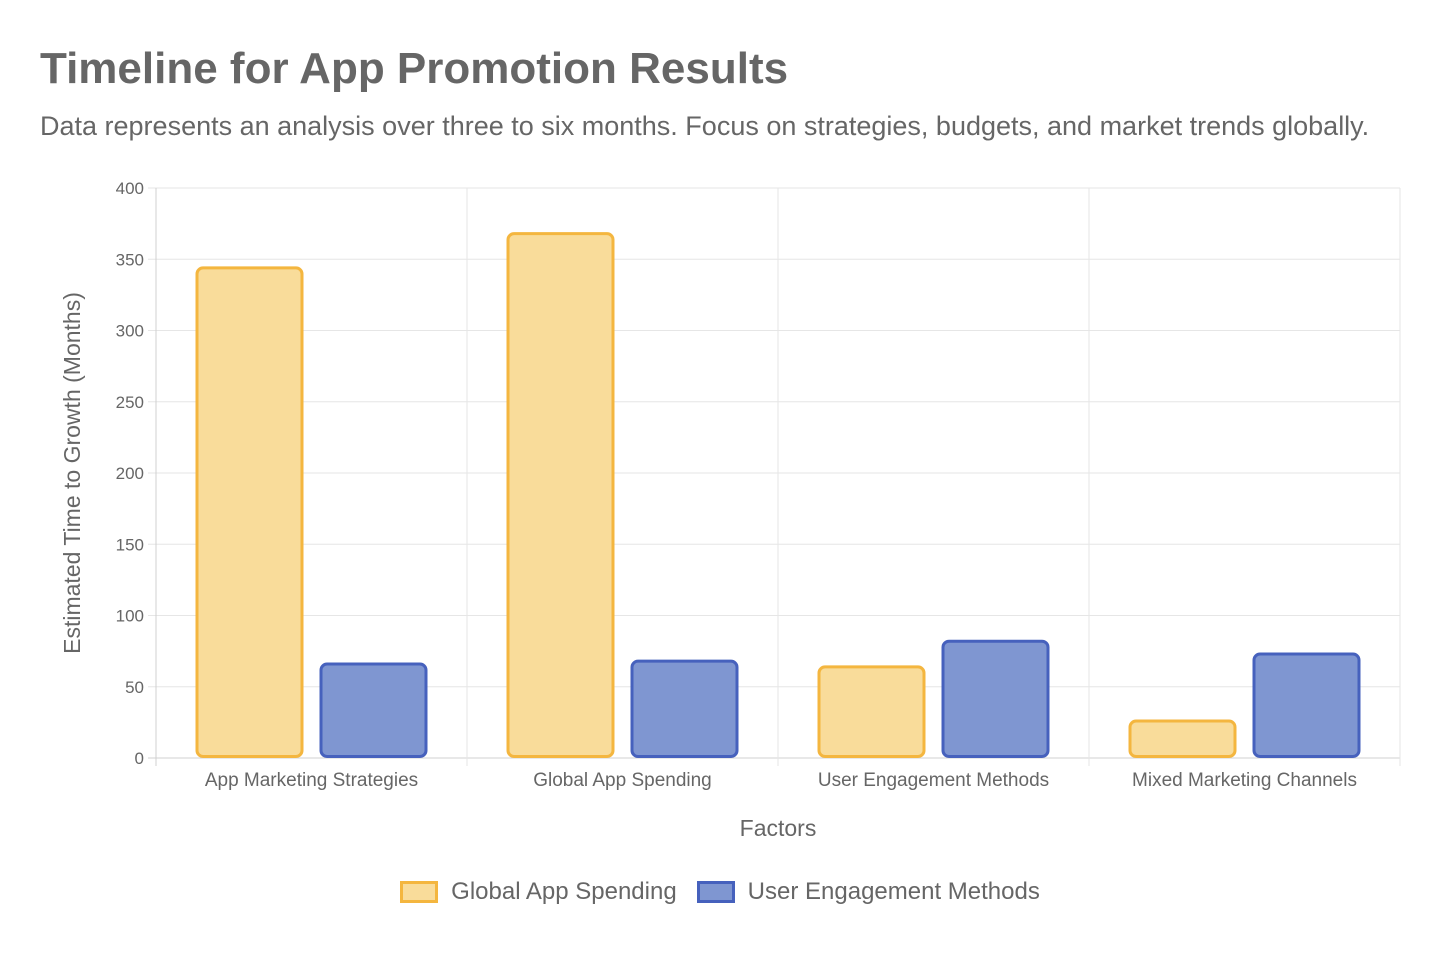 This screenshot has width=1440, height=960. I want to click on y-tick-label: 400, so click(130, 188).